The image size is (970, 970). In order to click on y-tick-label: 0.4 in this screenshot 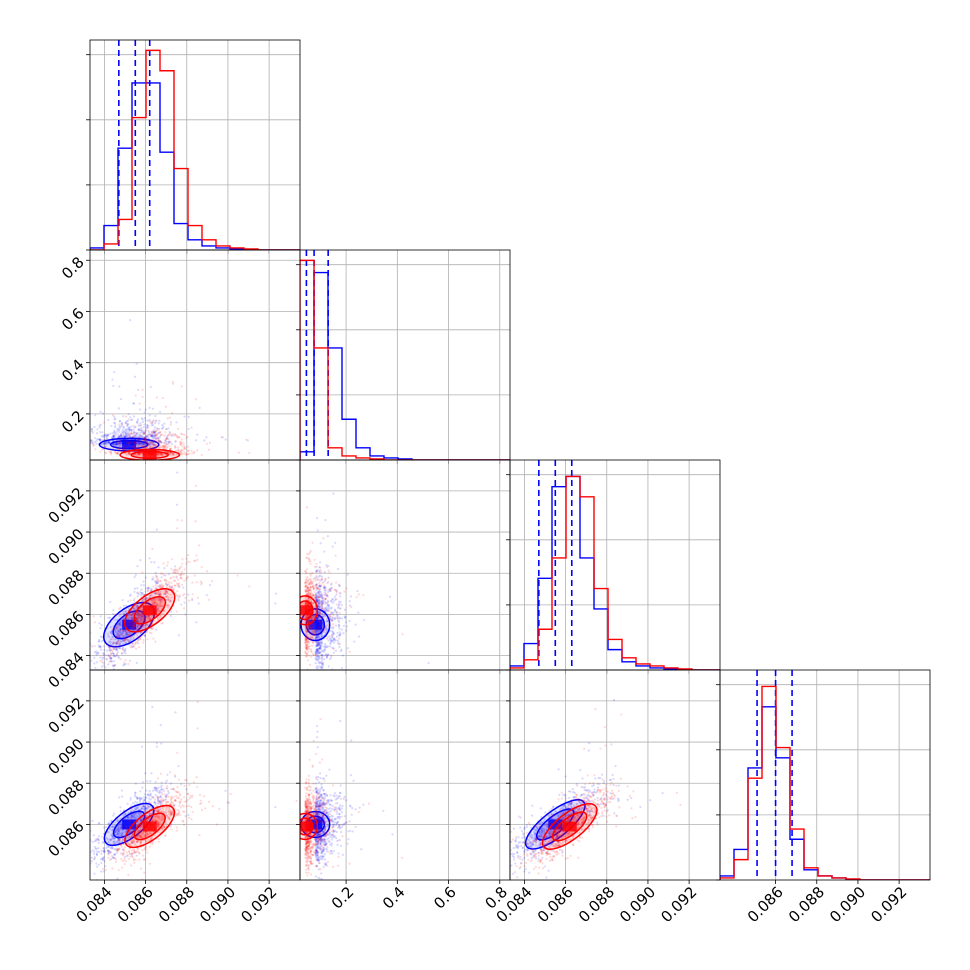, I will do `click(73, 371)`.